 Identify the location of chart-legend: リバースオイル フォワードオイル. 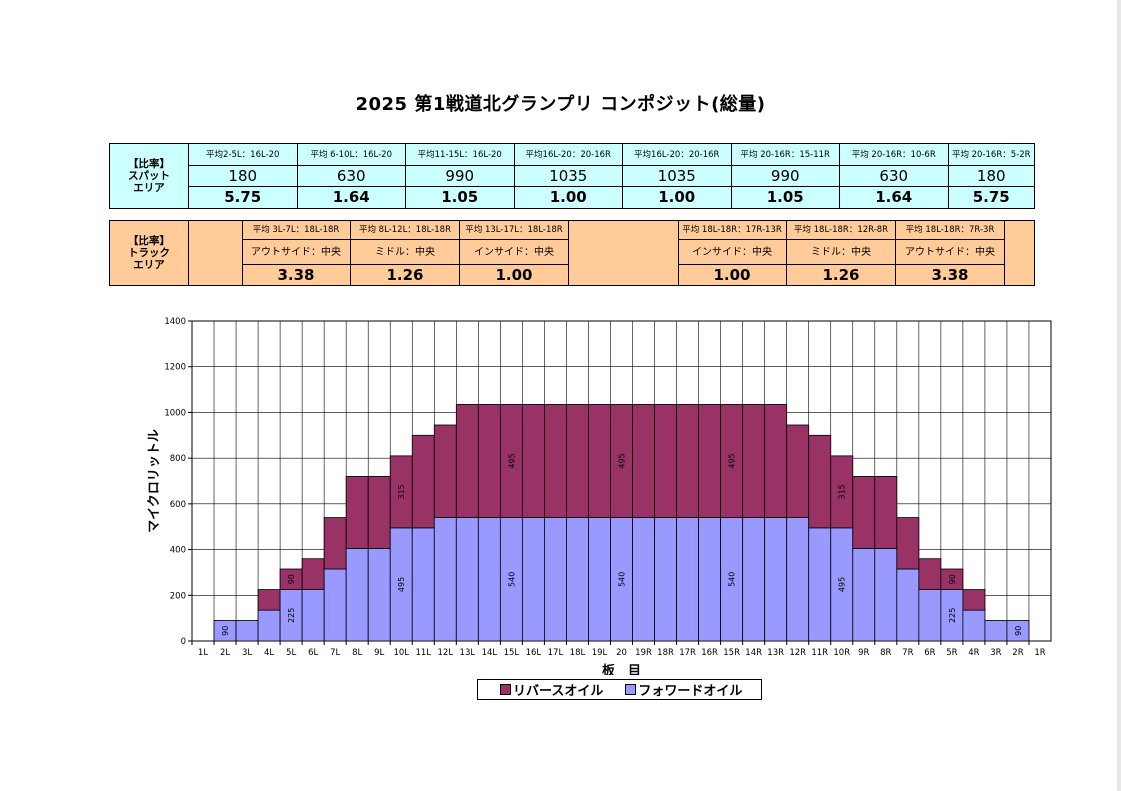
(619, 689).